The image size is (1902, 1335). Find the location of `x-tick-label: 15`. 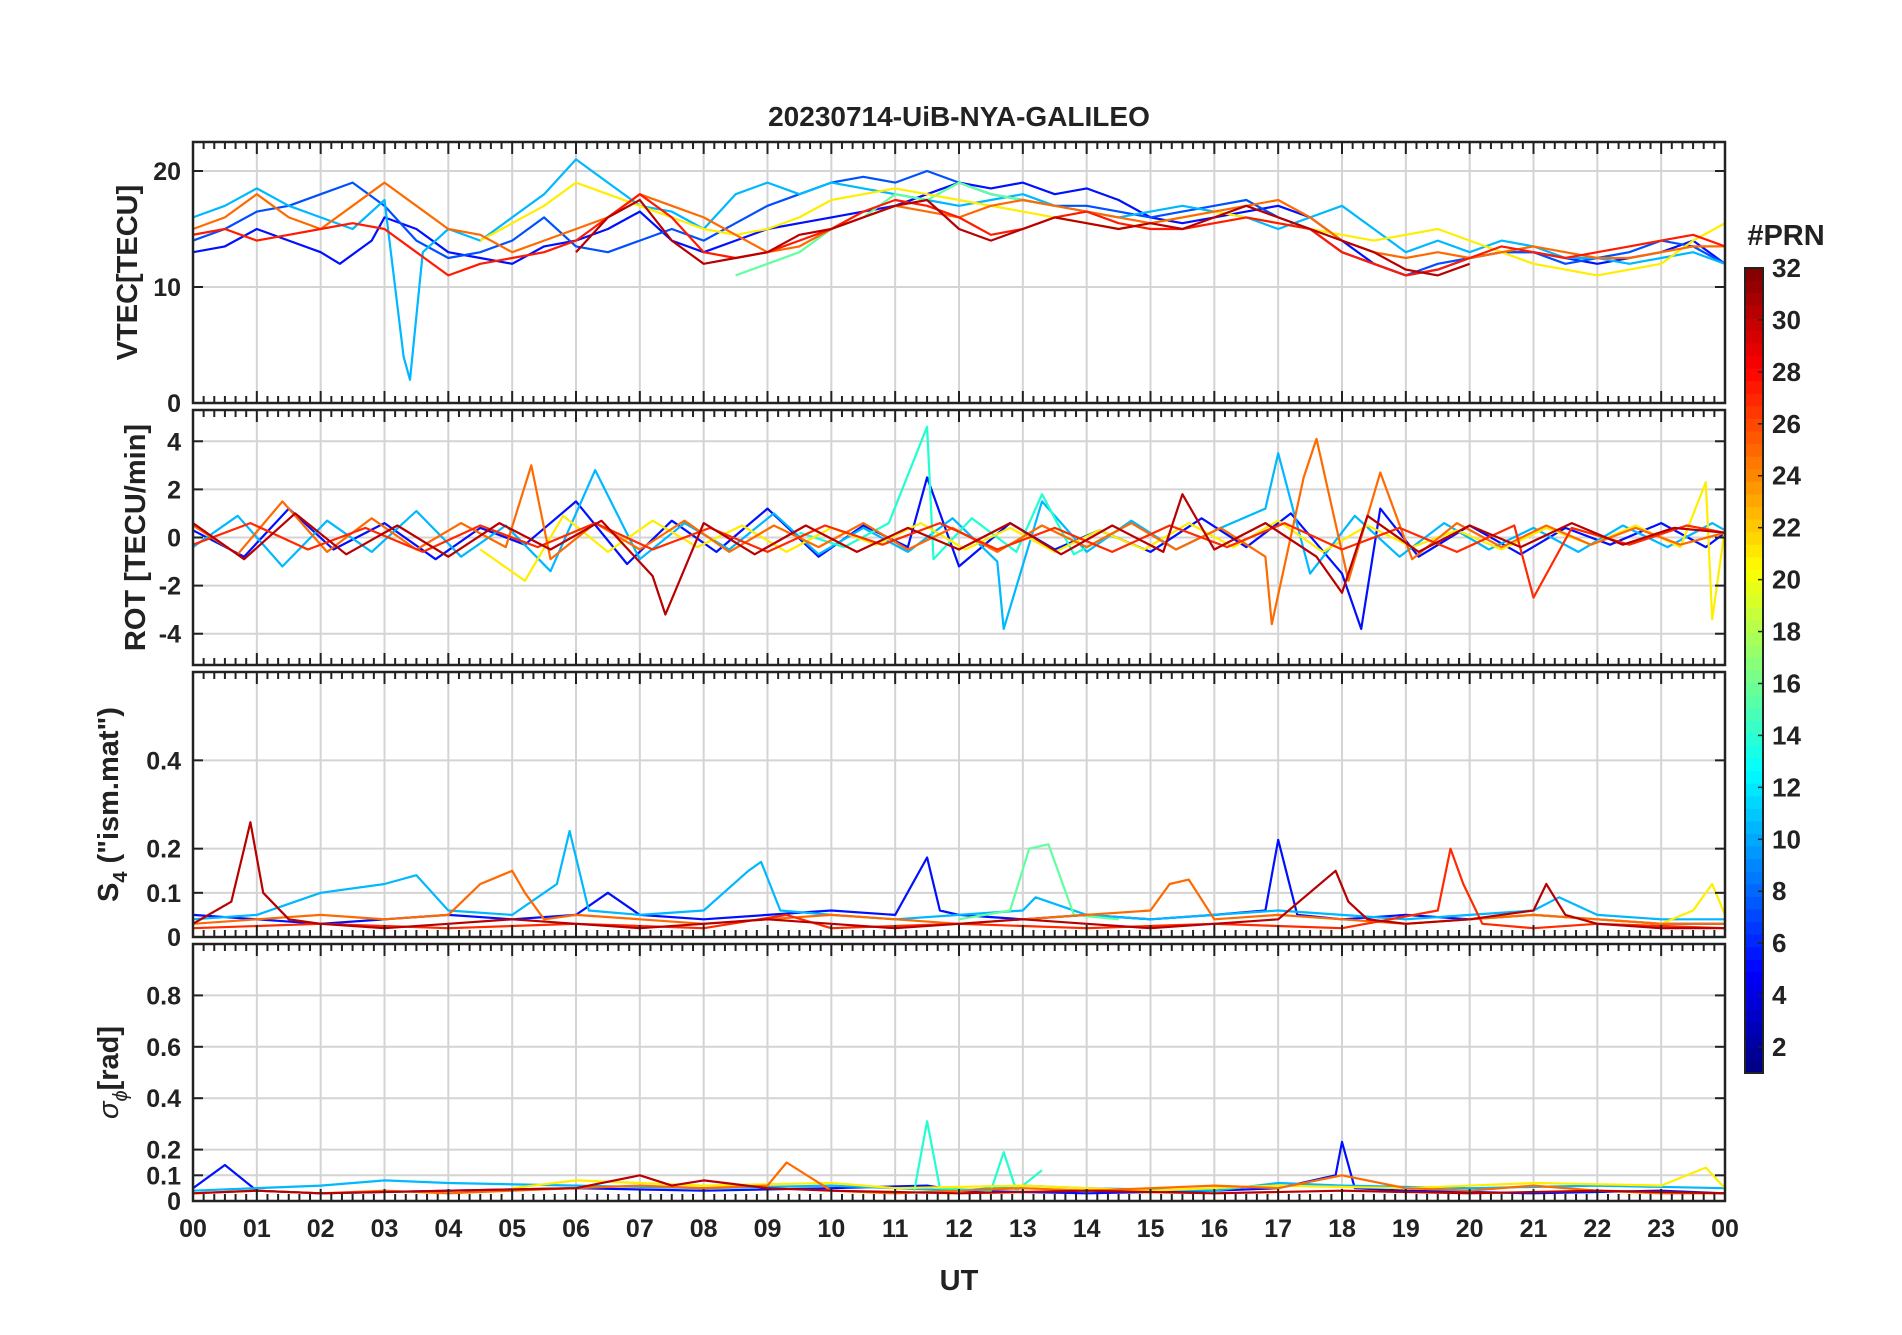

x-tick-label: 15 is located at coordinates (1151, 1229).